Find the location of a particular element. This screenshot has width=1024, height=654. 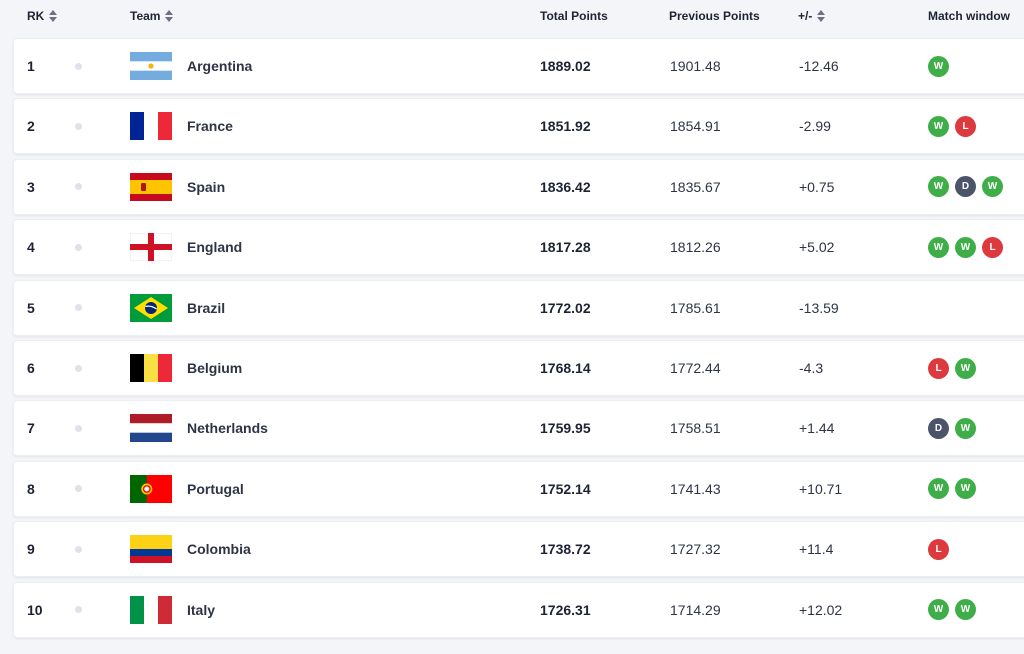

team-name: Italy is located at coordinates (201, 609).